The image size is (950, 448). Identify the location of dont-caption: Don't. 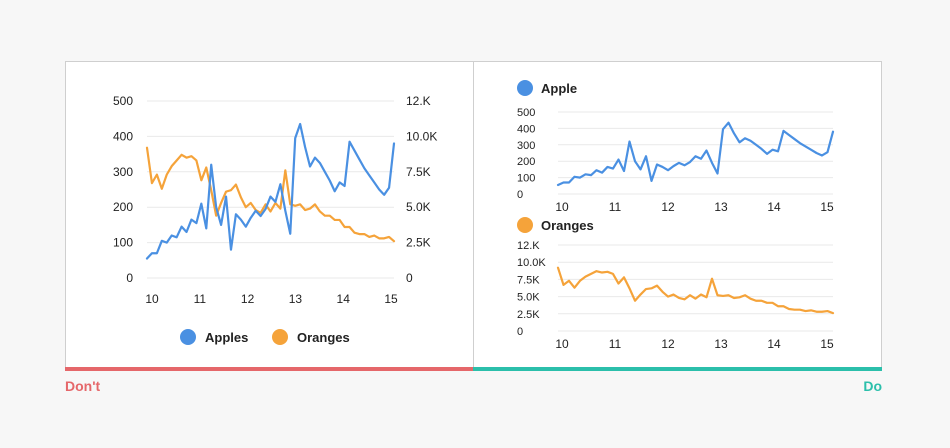
(83, 386).